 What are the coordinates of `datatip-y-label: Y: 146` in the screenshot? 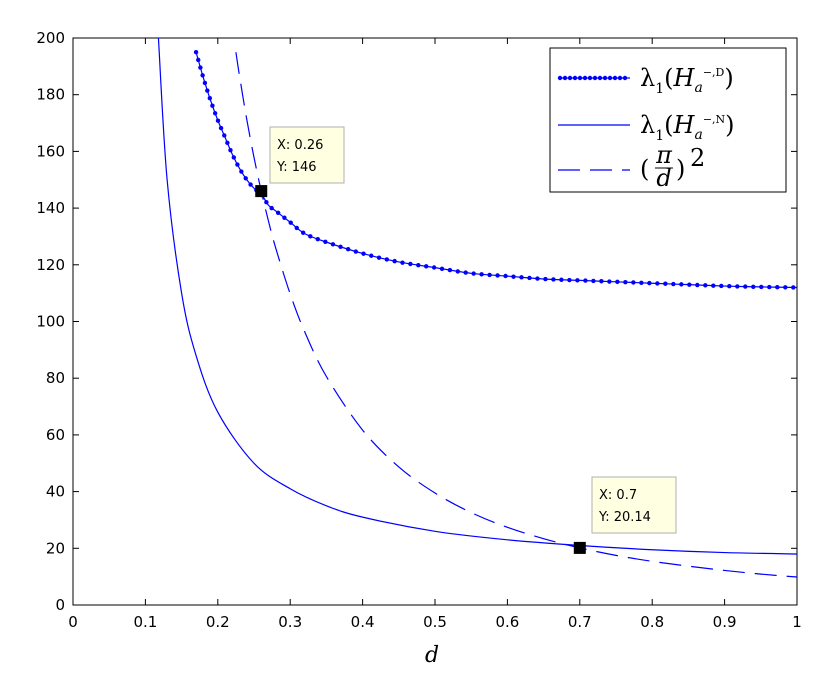 It's located at (296, 167).